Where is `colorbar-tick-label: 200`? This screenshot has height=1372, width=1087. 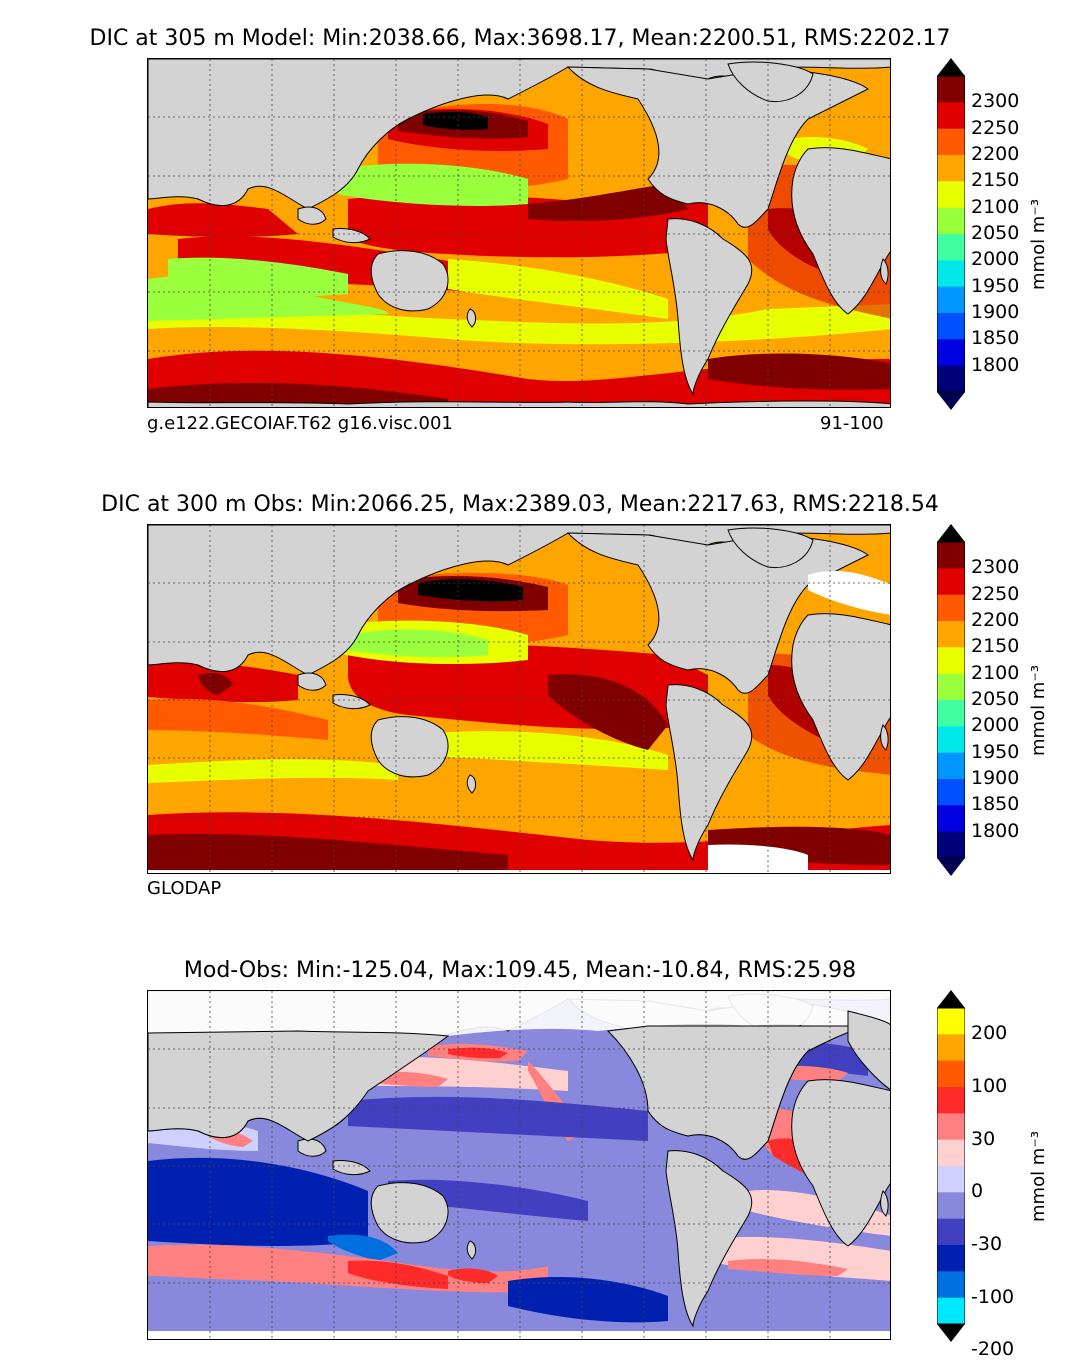 colorbar-tick-label: 200 is located at coordinates (989, 1033).